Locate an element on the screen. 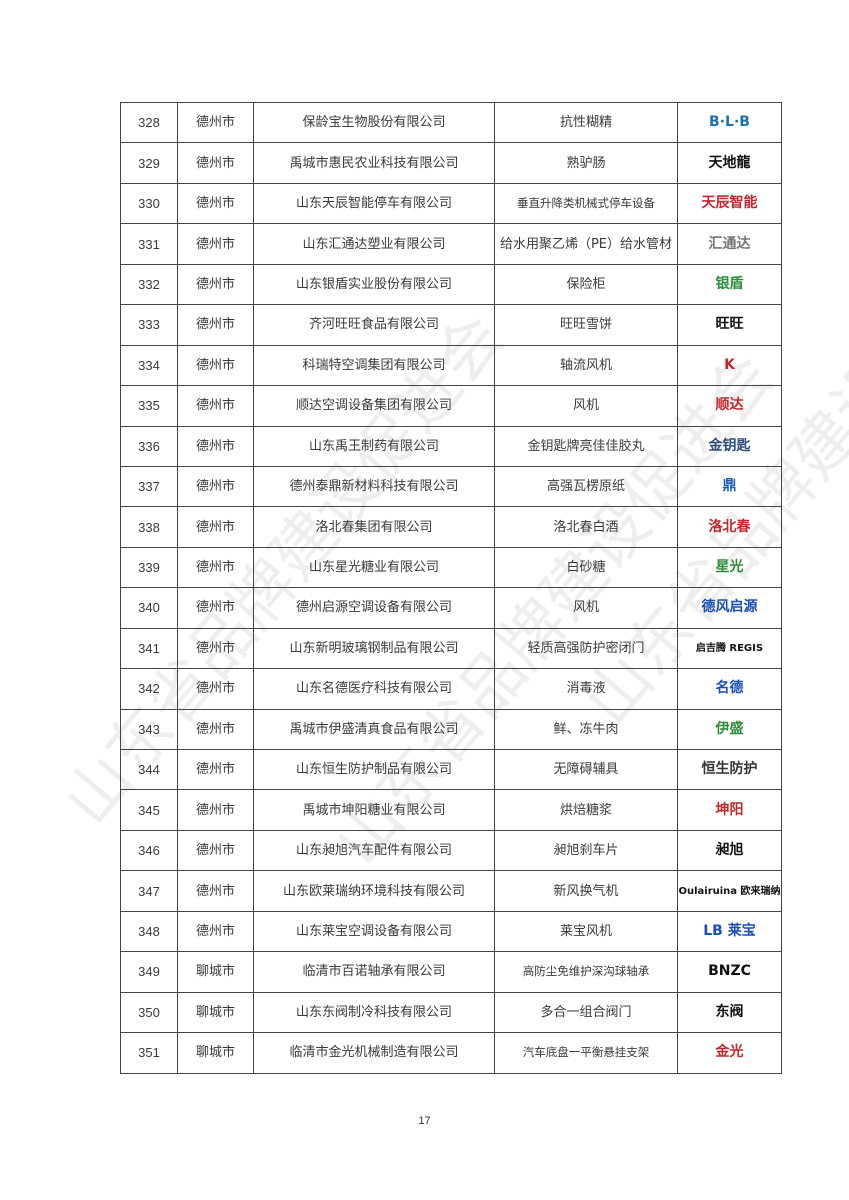  city-cell: 聊城市 is located at coordinates (215, 1012).